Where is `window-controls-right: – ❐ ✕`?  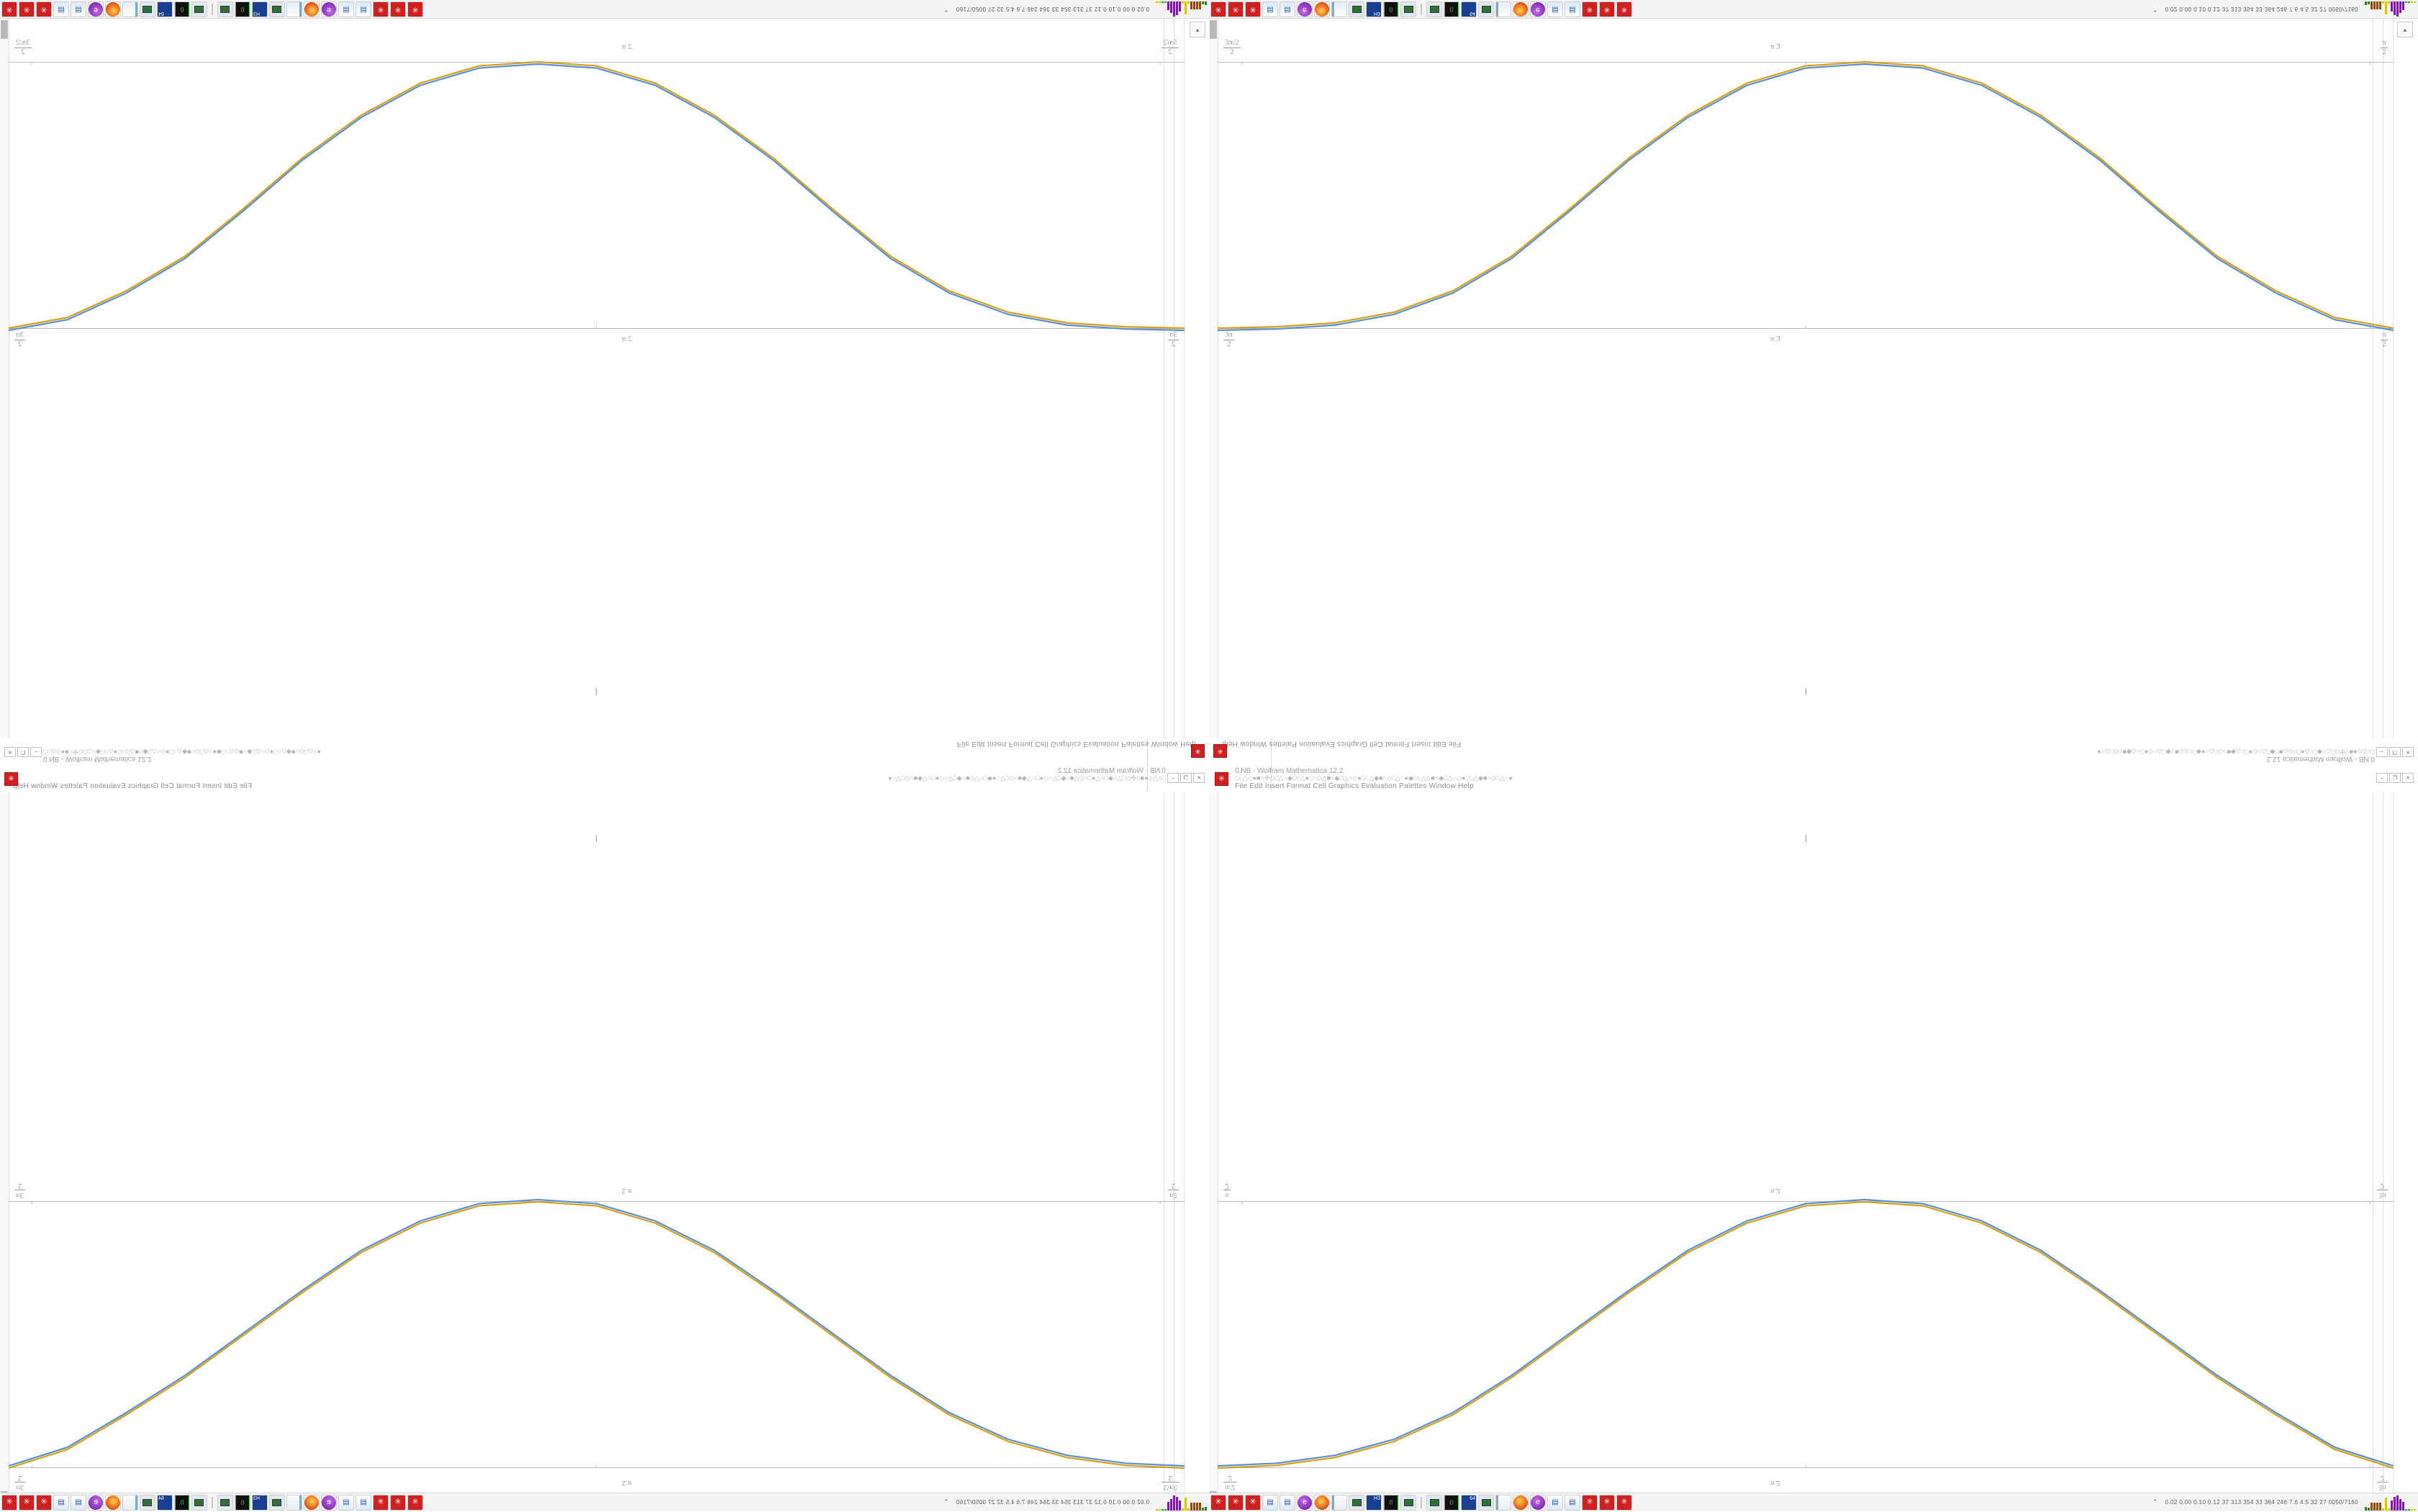
window-controls-right: – ❐ ✕ is located at coordinates (2395, 778).